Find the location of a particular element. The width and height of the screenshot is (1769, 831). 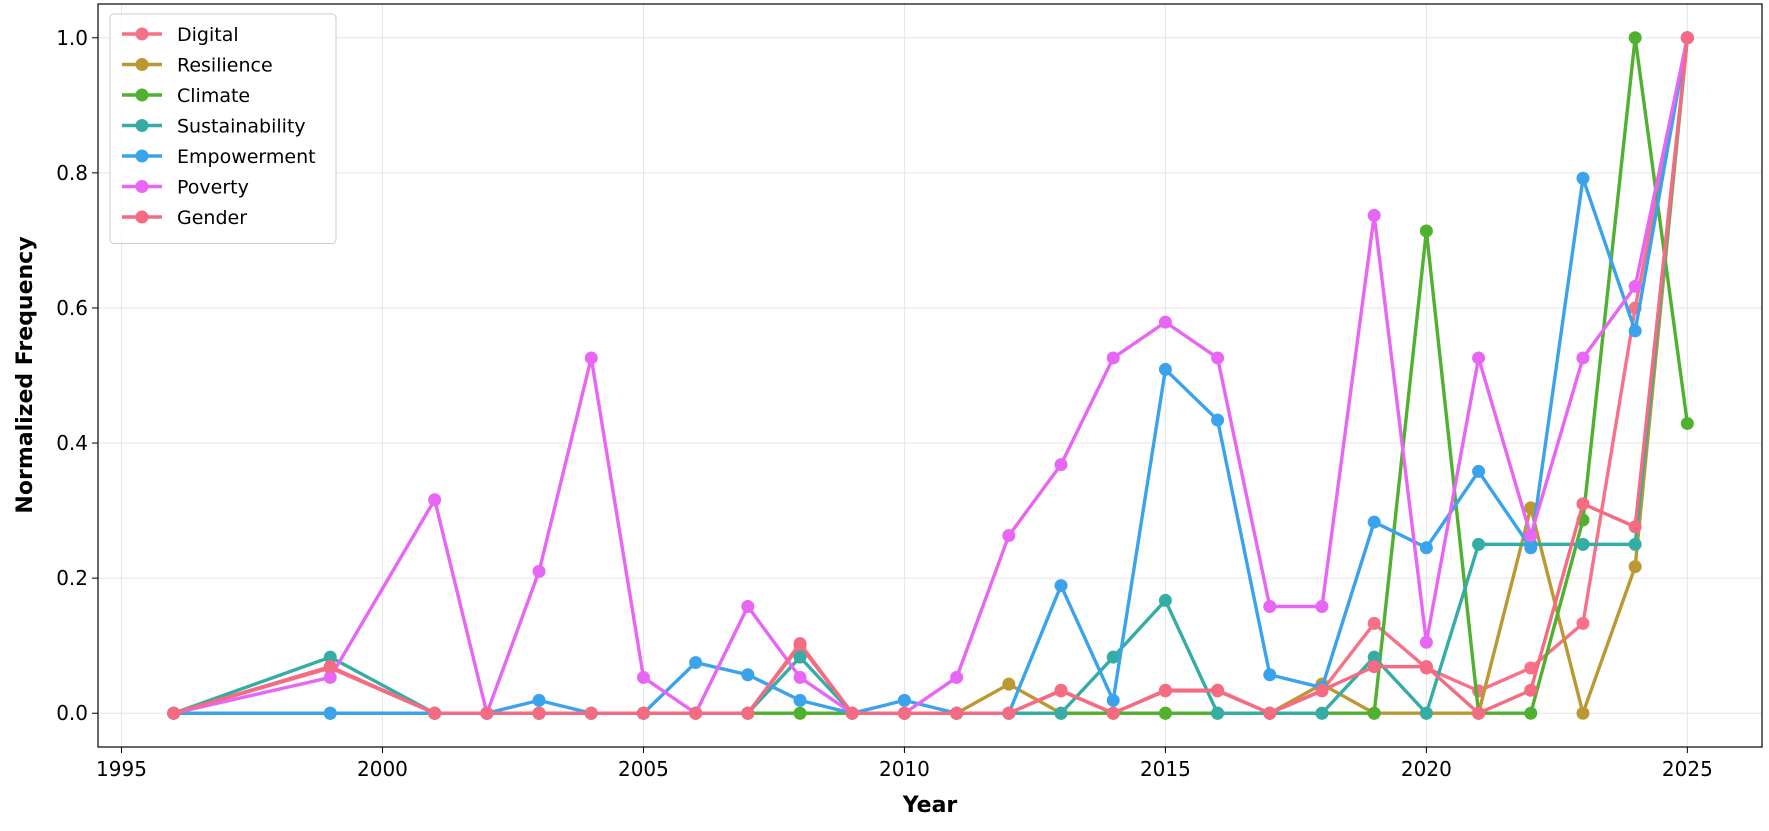

x-axis-title: Year is located at coordinates (930, 805).